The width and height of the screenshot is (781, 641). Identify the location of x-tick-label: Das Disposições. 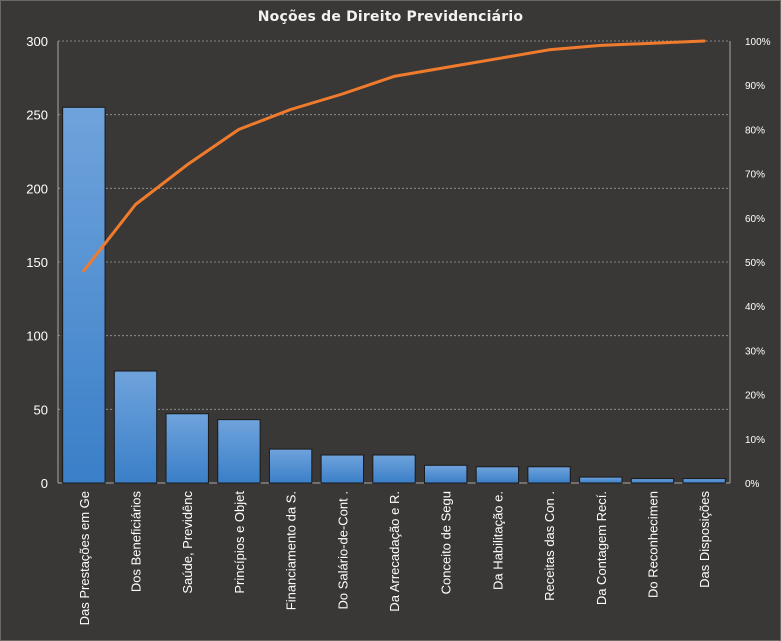
(704, 539).